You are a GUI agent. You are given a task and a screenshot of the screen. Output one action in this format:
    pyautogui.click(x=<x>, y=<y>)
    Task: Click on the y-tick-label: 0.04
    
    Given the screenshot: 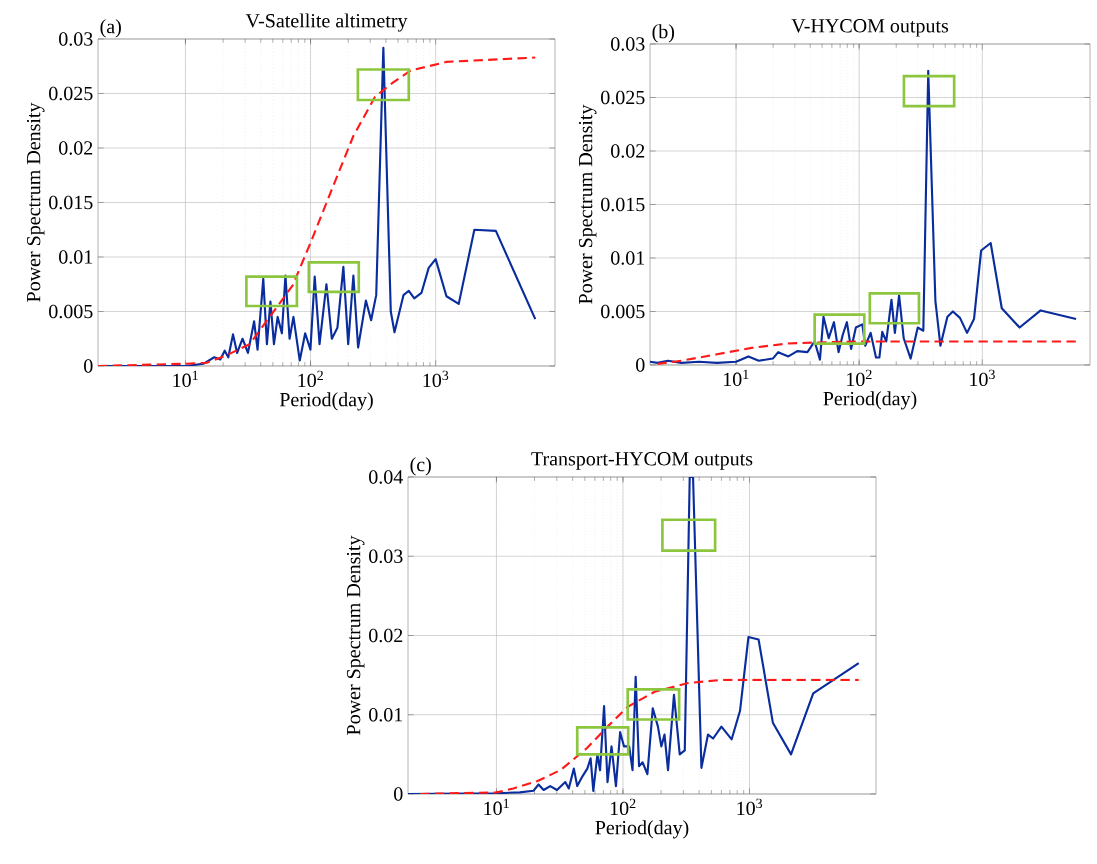 What is the action you would take?
    pyautogui.click(x=386, y=477)
    